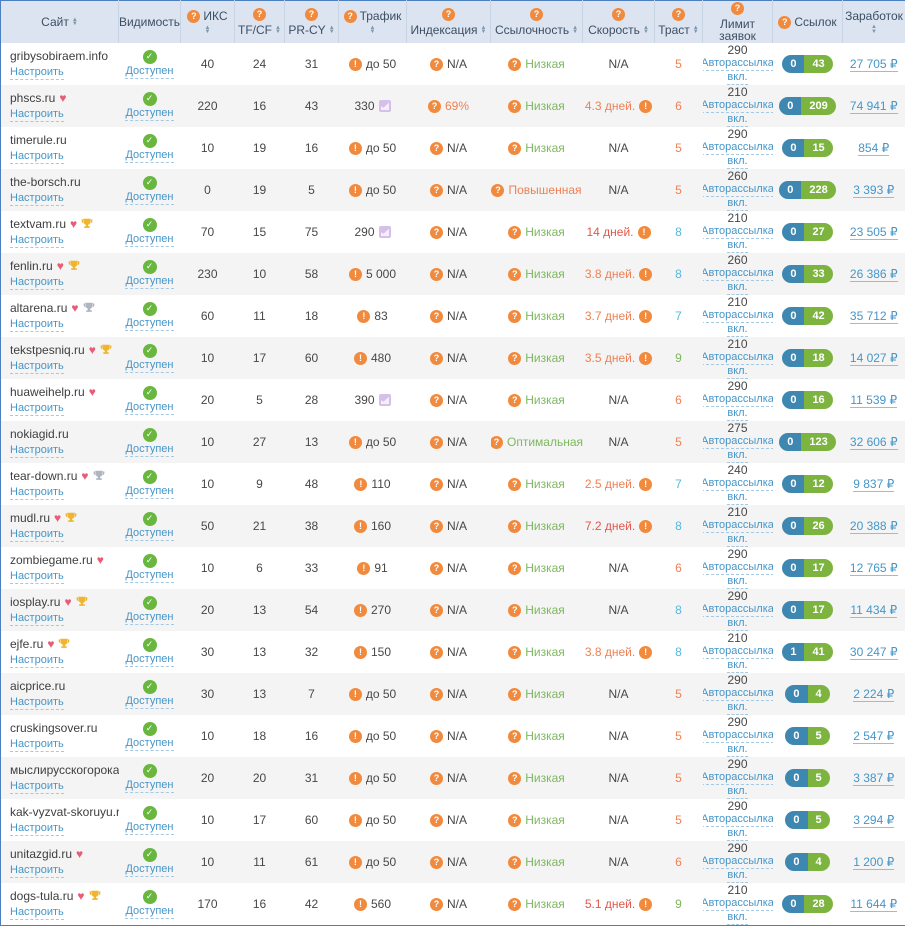 The image size is (905, 926). Describe the element at coordinates (873, 904) in the screenshot. I see `earnings-link: 11 644 ₽` at that location.